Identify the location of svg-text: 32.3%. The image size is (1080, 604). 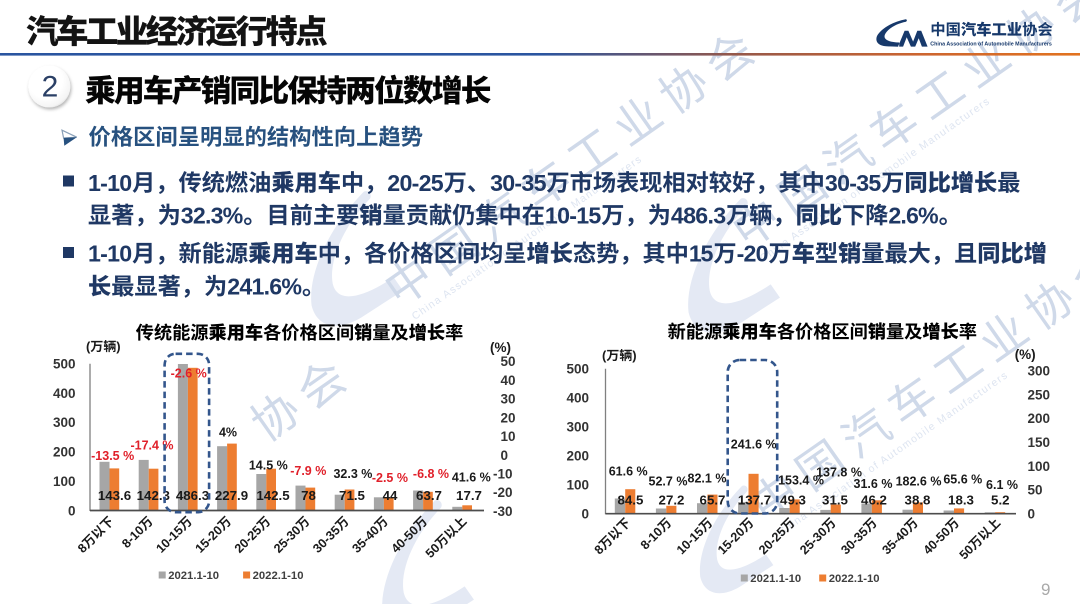
(212, 215).